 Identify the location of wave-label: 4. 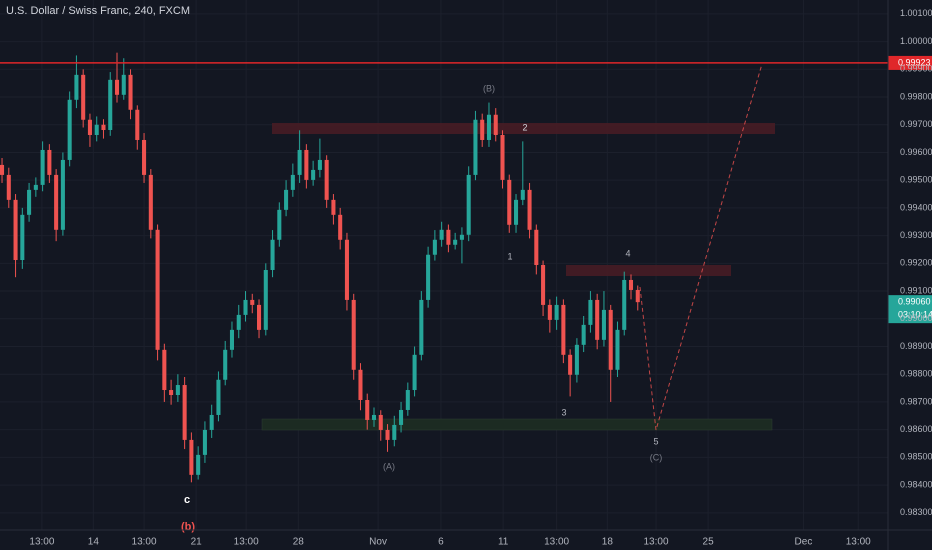
(627, 253).